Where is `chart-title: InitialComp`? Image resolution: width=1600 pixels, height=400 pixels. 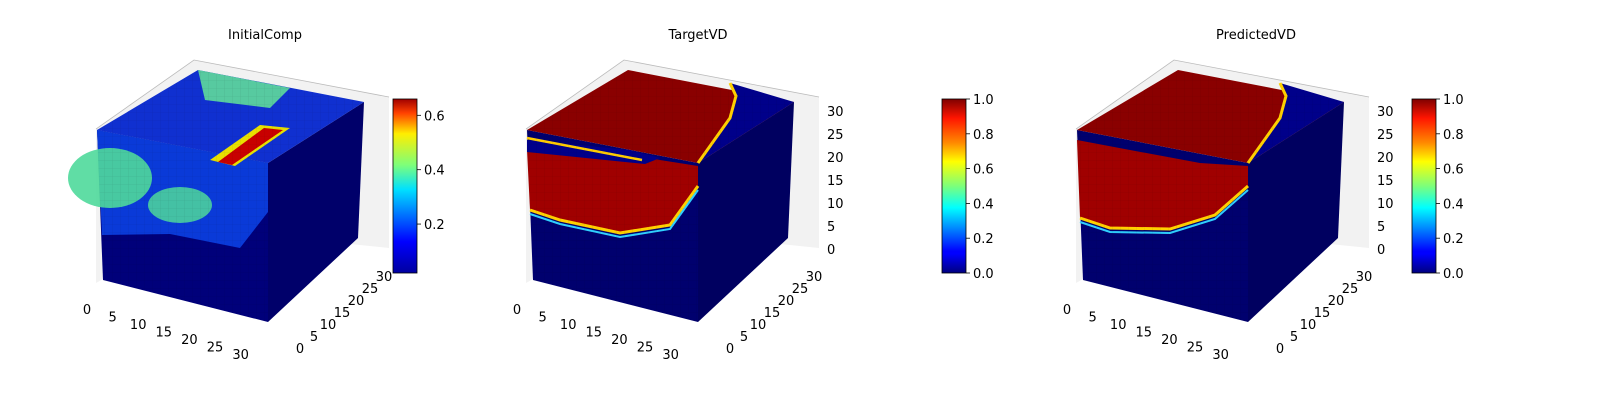 chart-title: InitialComp is located at coordinates (265, 35).